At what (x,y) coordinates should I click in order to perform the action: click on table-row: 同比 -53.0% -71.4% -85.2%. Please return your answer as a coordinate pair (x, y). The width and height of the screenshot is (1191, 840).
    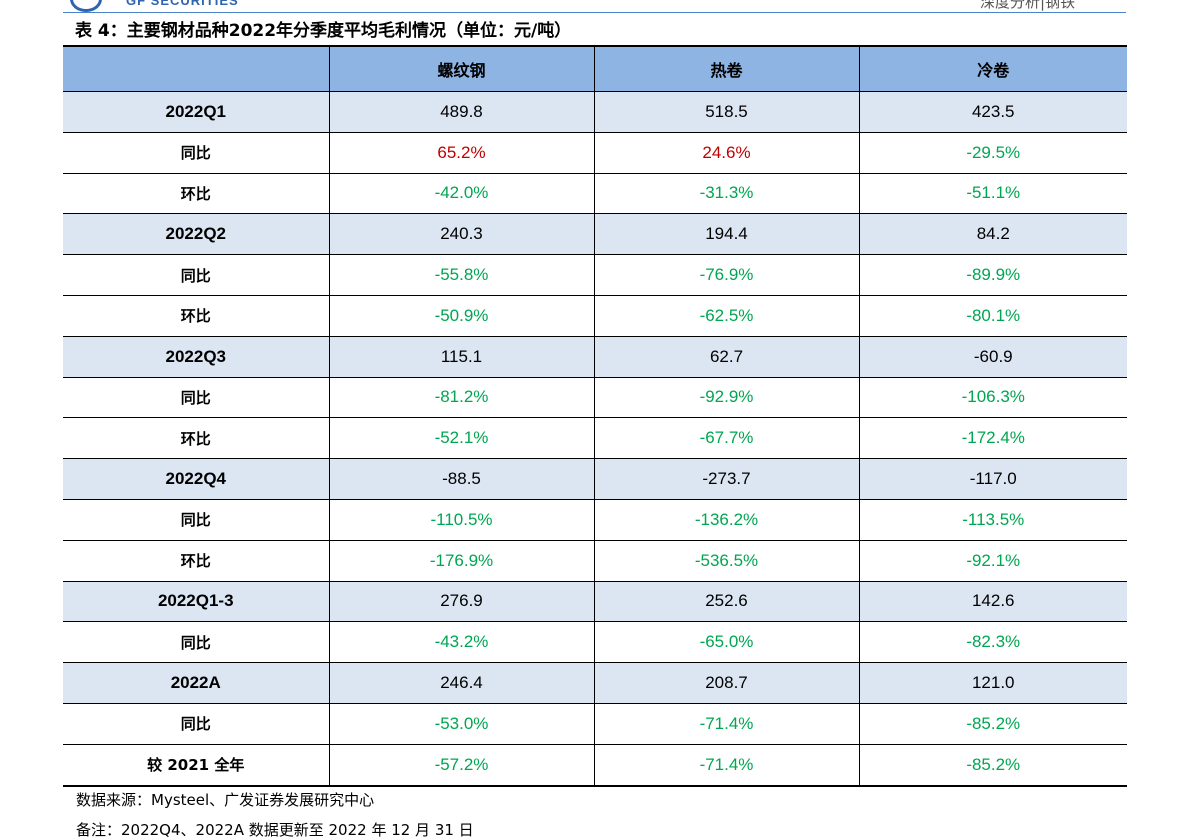
    Looking at the image, I should click on (595, 723).